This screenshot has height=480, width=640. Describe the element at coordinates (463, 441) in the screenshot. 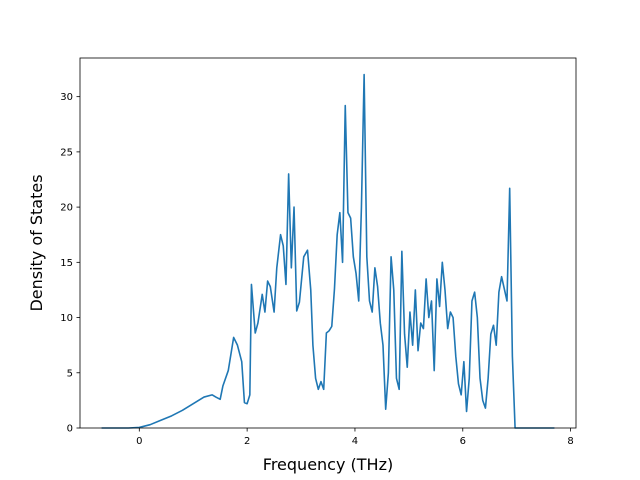

I see `x-tick-label: 6` at that location.